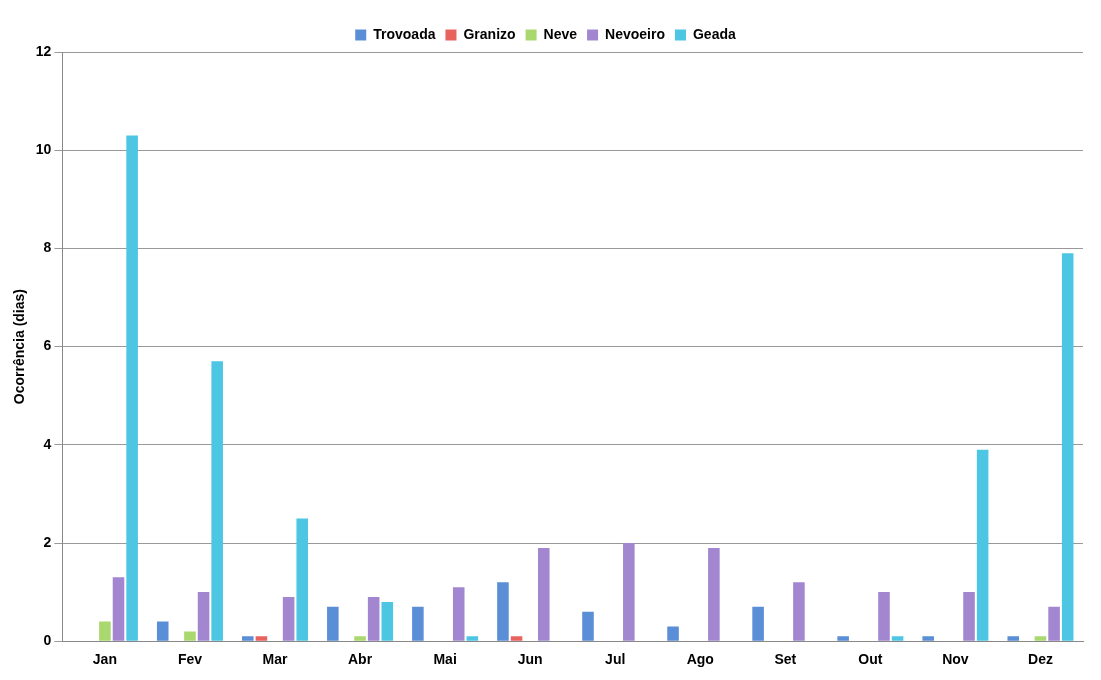 Image resolution: width=1101 pixels, height=680 pixels. Describe the element at coordinates (47, 443) in the screenshot. I see `y-tick-label: 4` at that location.